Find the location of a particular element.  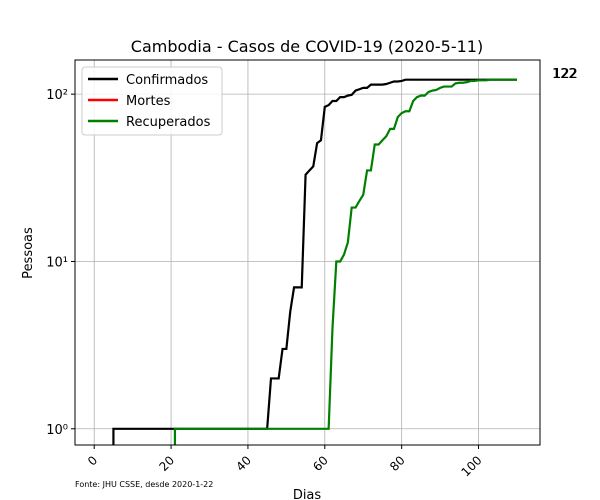

end-label-recuperados: 122 is located at coordinates (565, 74).